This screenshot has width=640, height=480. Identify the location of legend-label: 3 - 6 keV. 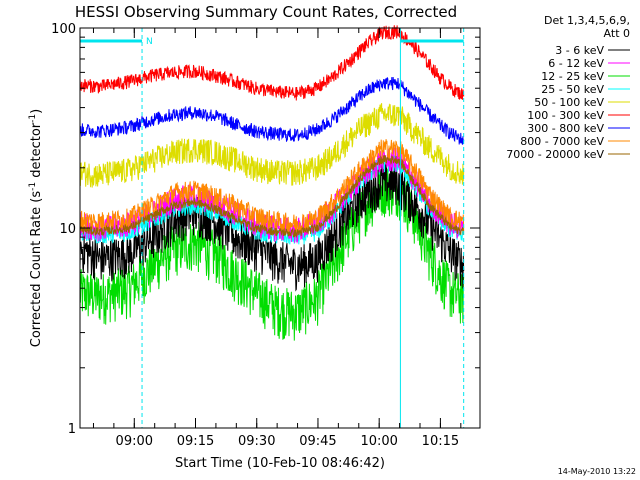
(579, 50).